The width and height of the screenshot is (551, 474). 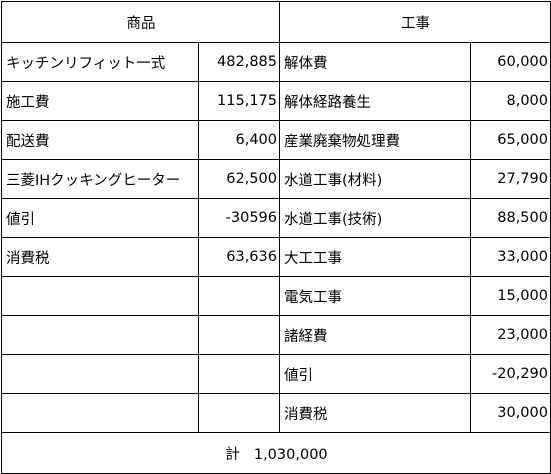 I want to click on goods-item-cell: キッチンリフィット一式, so click(x=100, y=62).